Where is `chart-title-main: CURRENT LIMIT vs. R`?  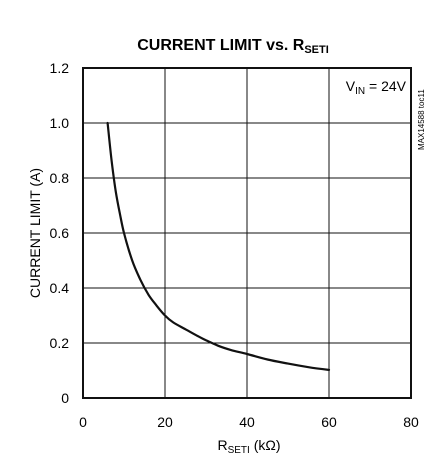 chart-title-main: CURRENT LIMIT vs. R is located at coordinates (221, 45).